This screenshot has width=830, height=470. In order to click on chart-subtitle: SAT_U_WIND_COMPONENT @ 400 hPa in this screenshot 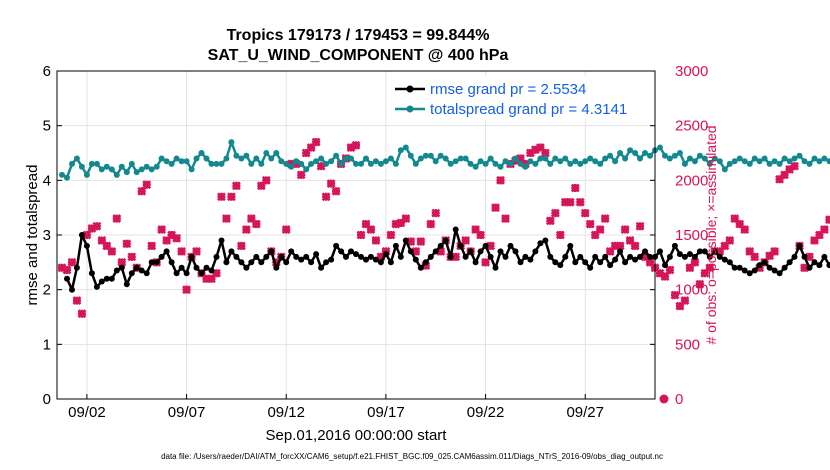, I will do `click(358, 55)`.